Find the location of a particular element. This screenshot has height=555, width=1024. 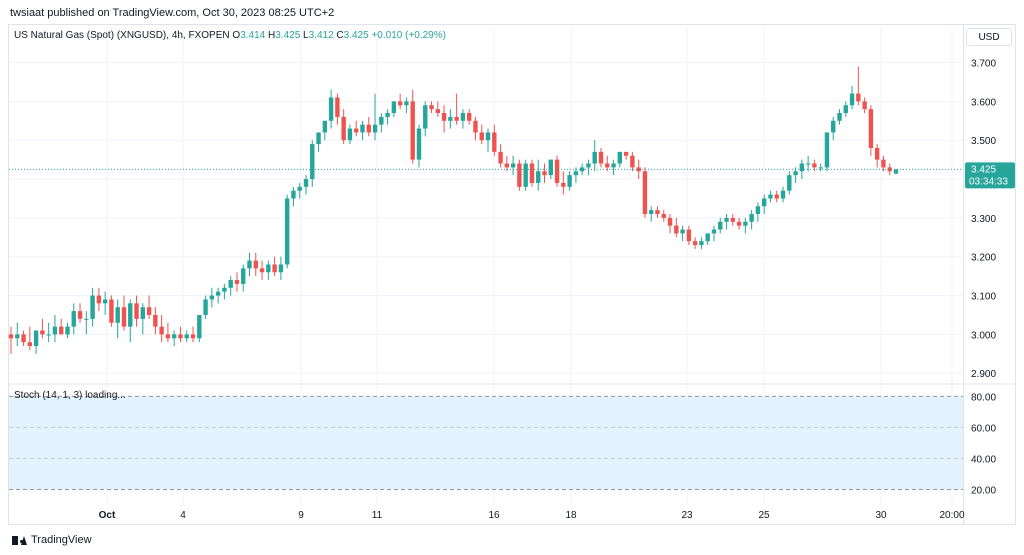

last-price-value: 3.425 is located at coordinates (983, 169).